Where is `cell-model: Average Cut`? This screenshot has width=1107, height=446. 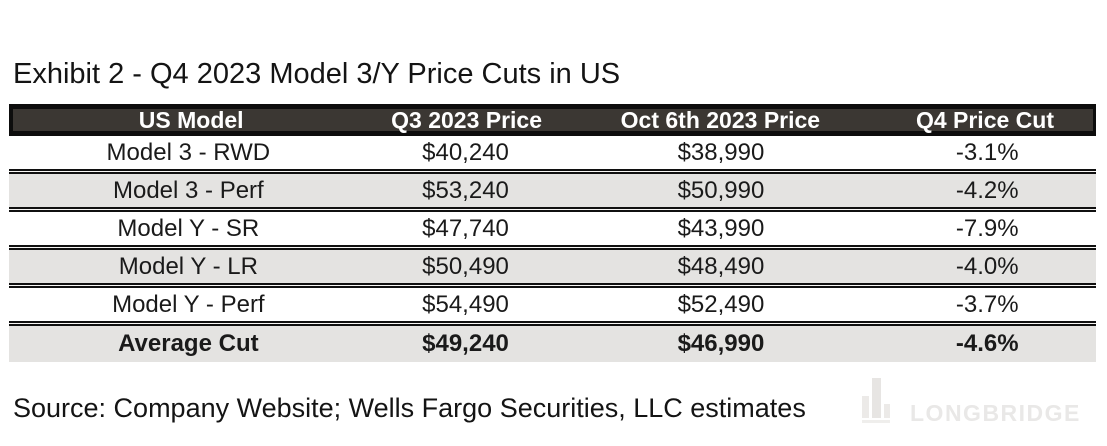
cell-model: Average Cut is located at coordinates (188, 343).